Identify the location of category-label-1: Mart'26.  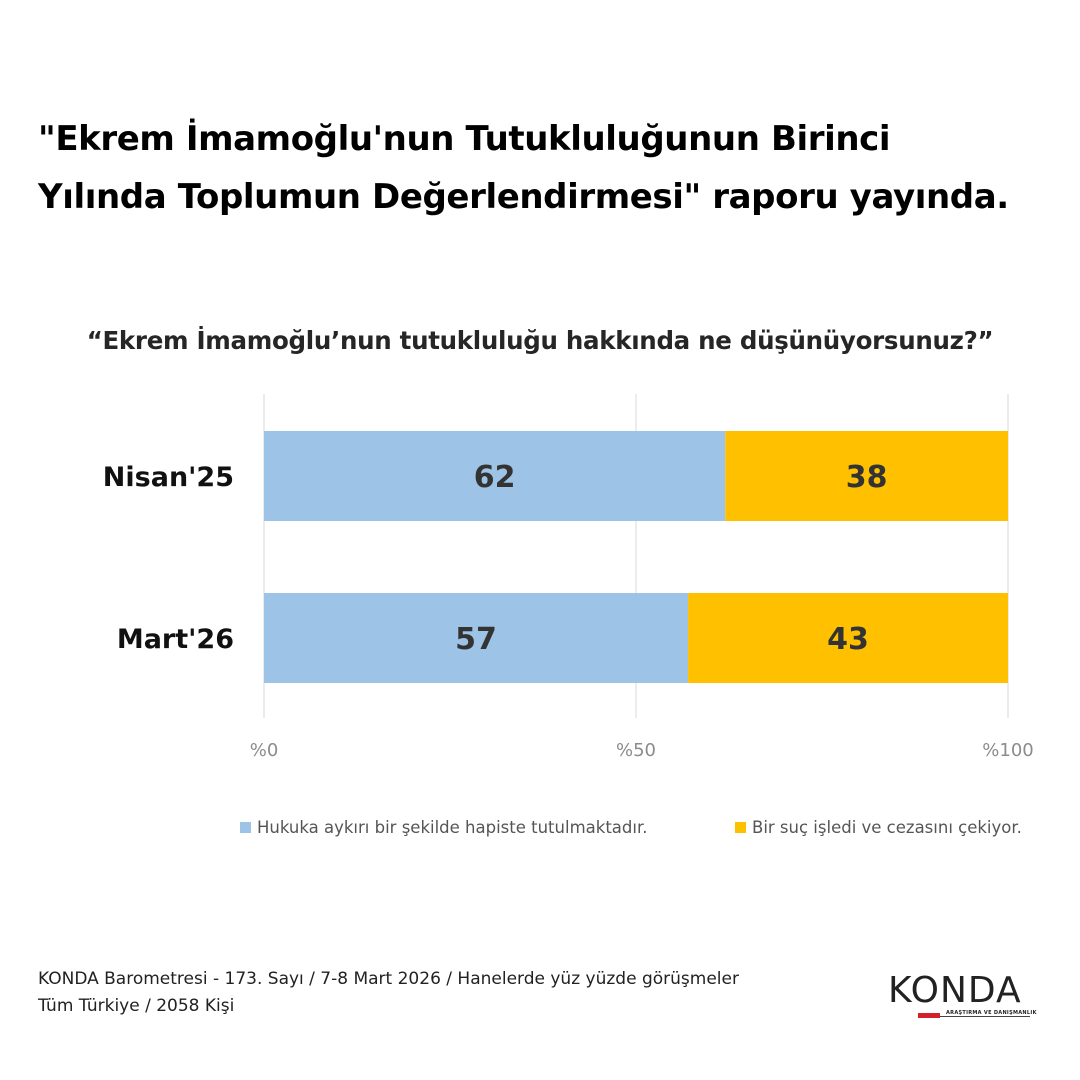
(175, 639).